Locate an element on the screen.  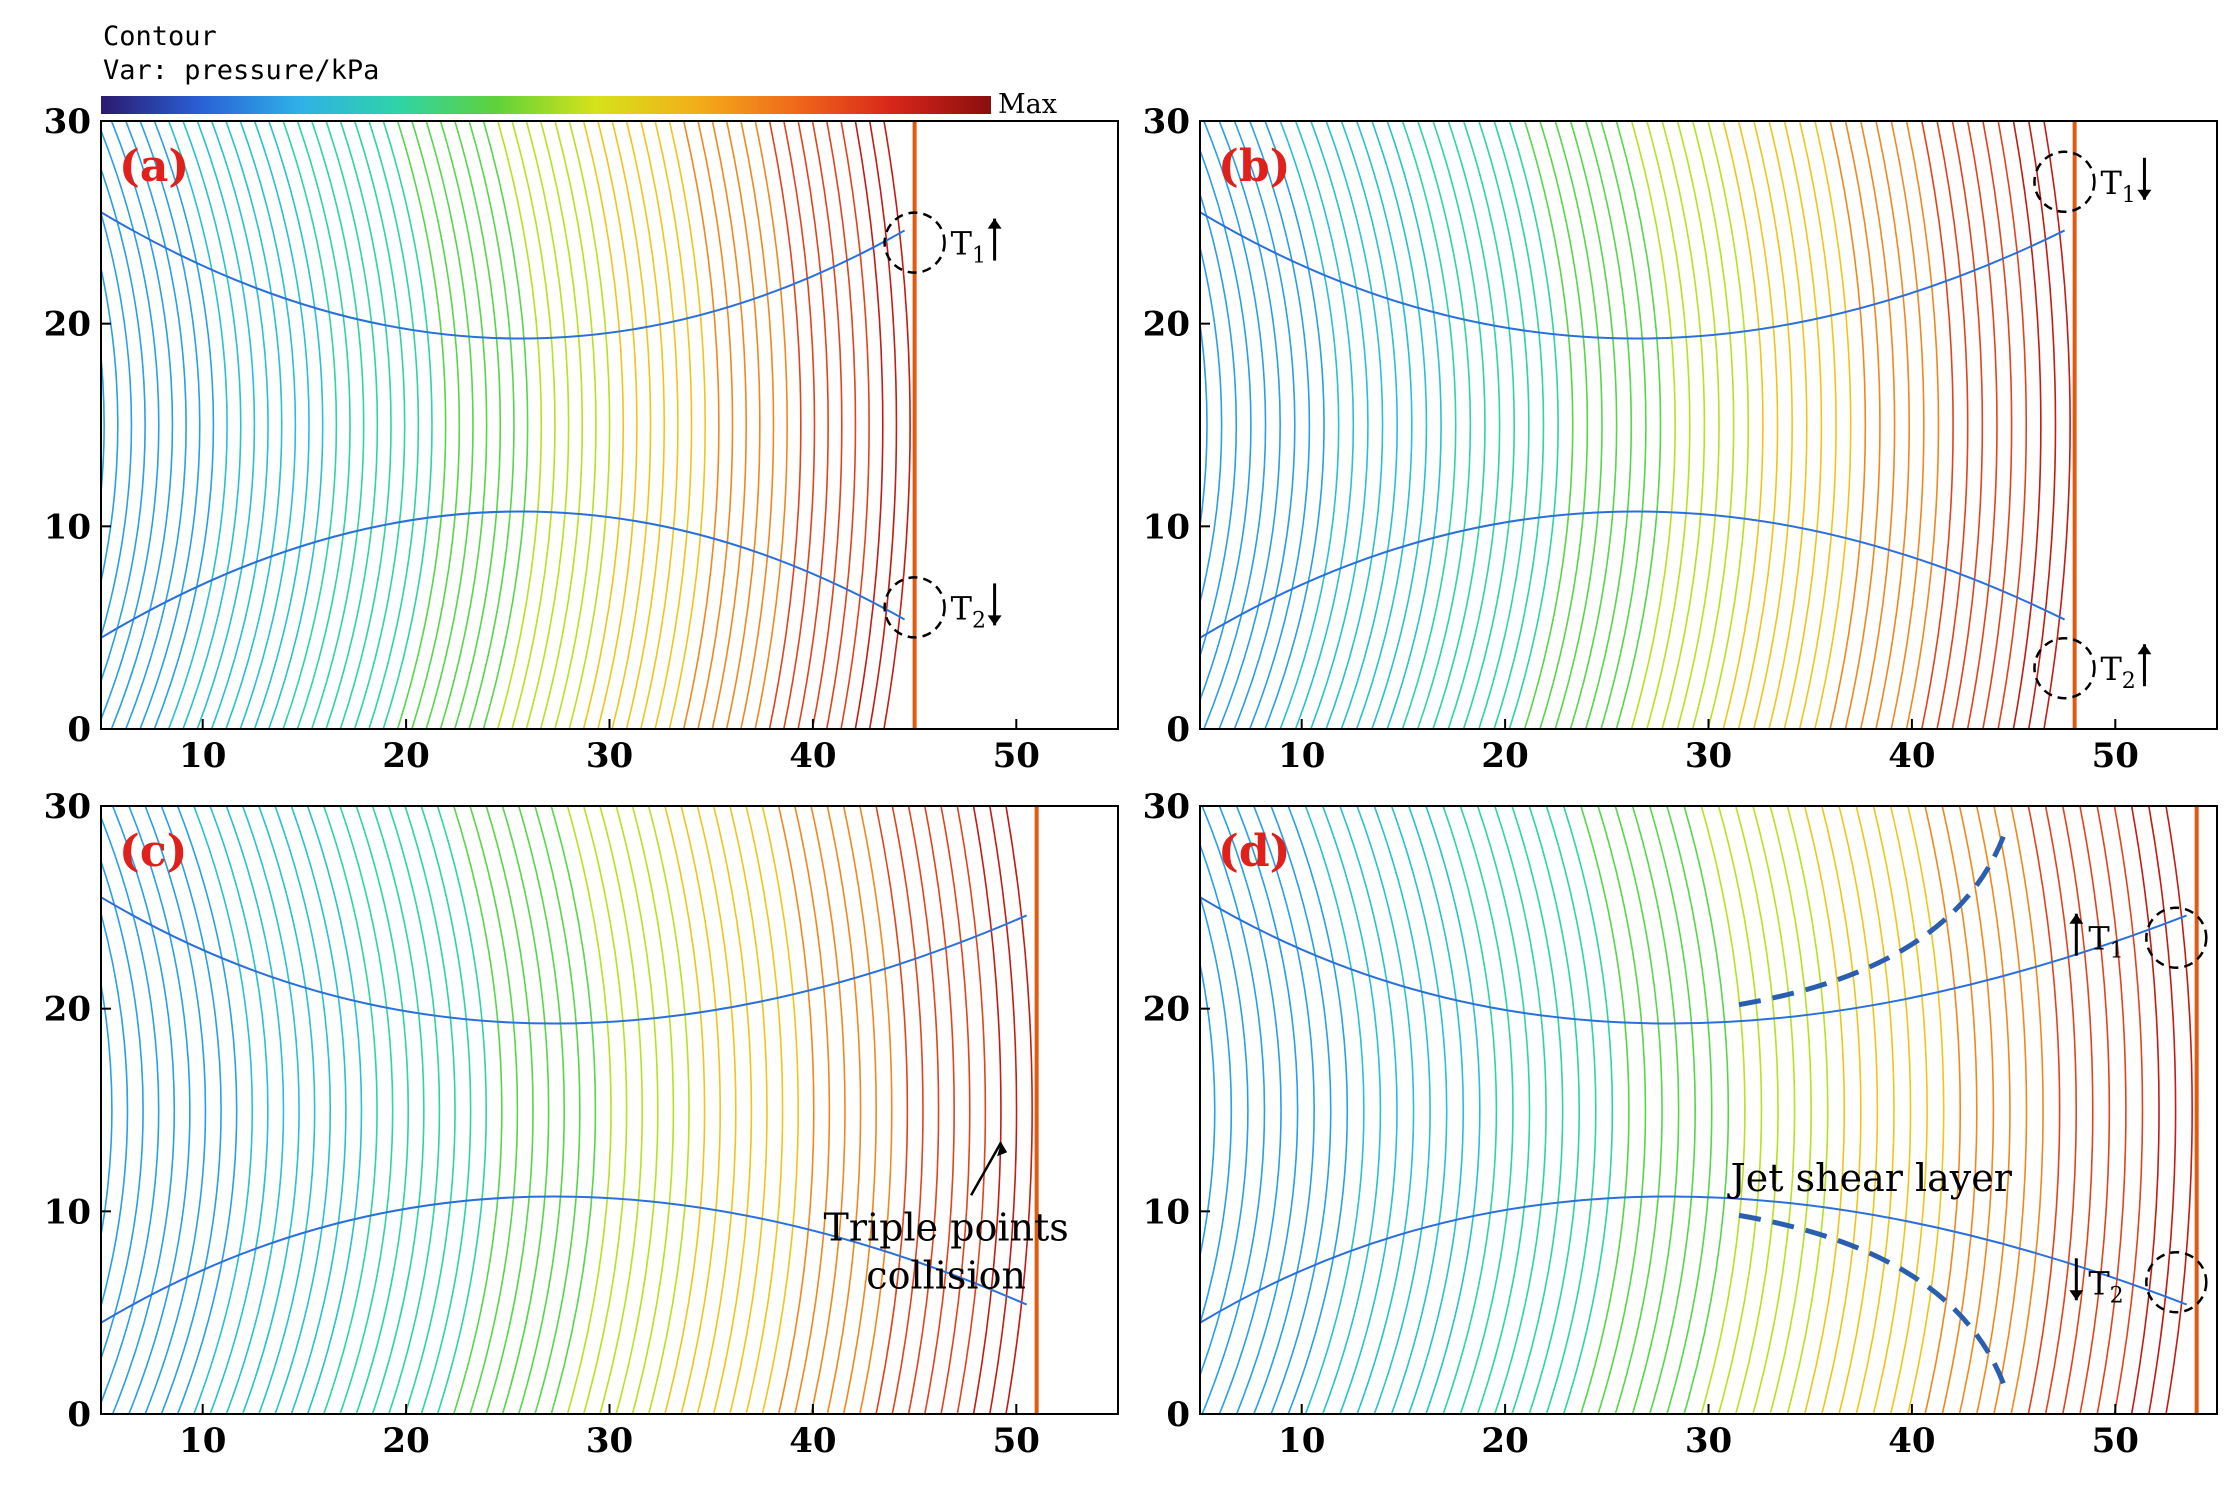
legend-title: Contour is located at coordinates (160, 36).